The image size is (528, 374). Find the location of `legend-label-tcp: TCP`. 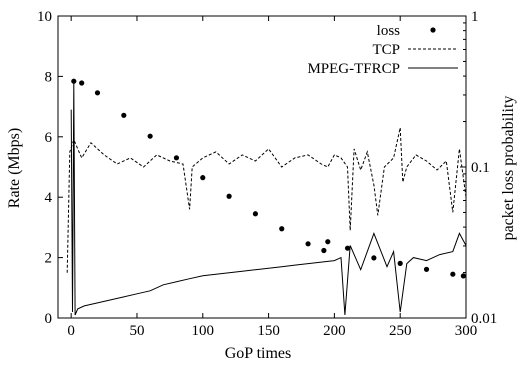

legend-label-tcp: TCP is located at coordinates (386, 50).